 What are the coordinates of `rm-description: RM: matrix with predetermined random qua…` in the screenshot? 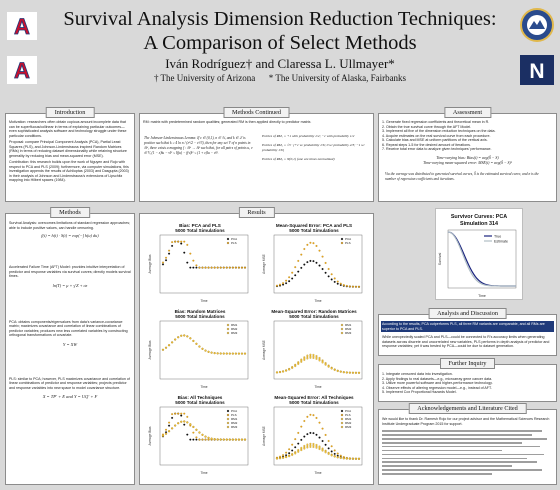 It's located at (227, 122).